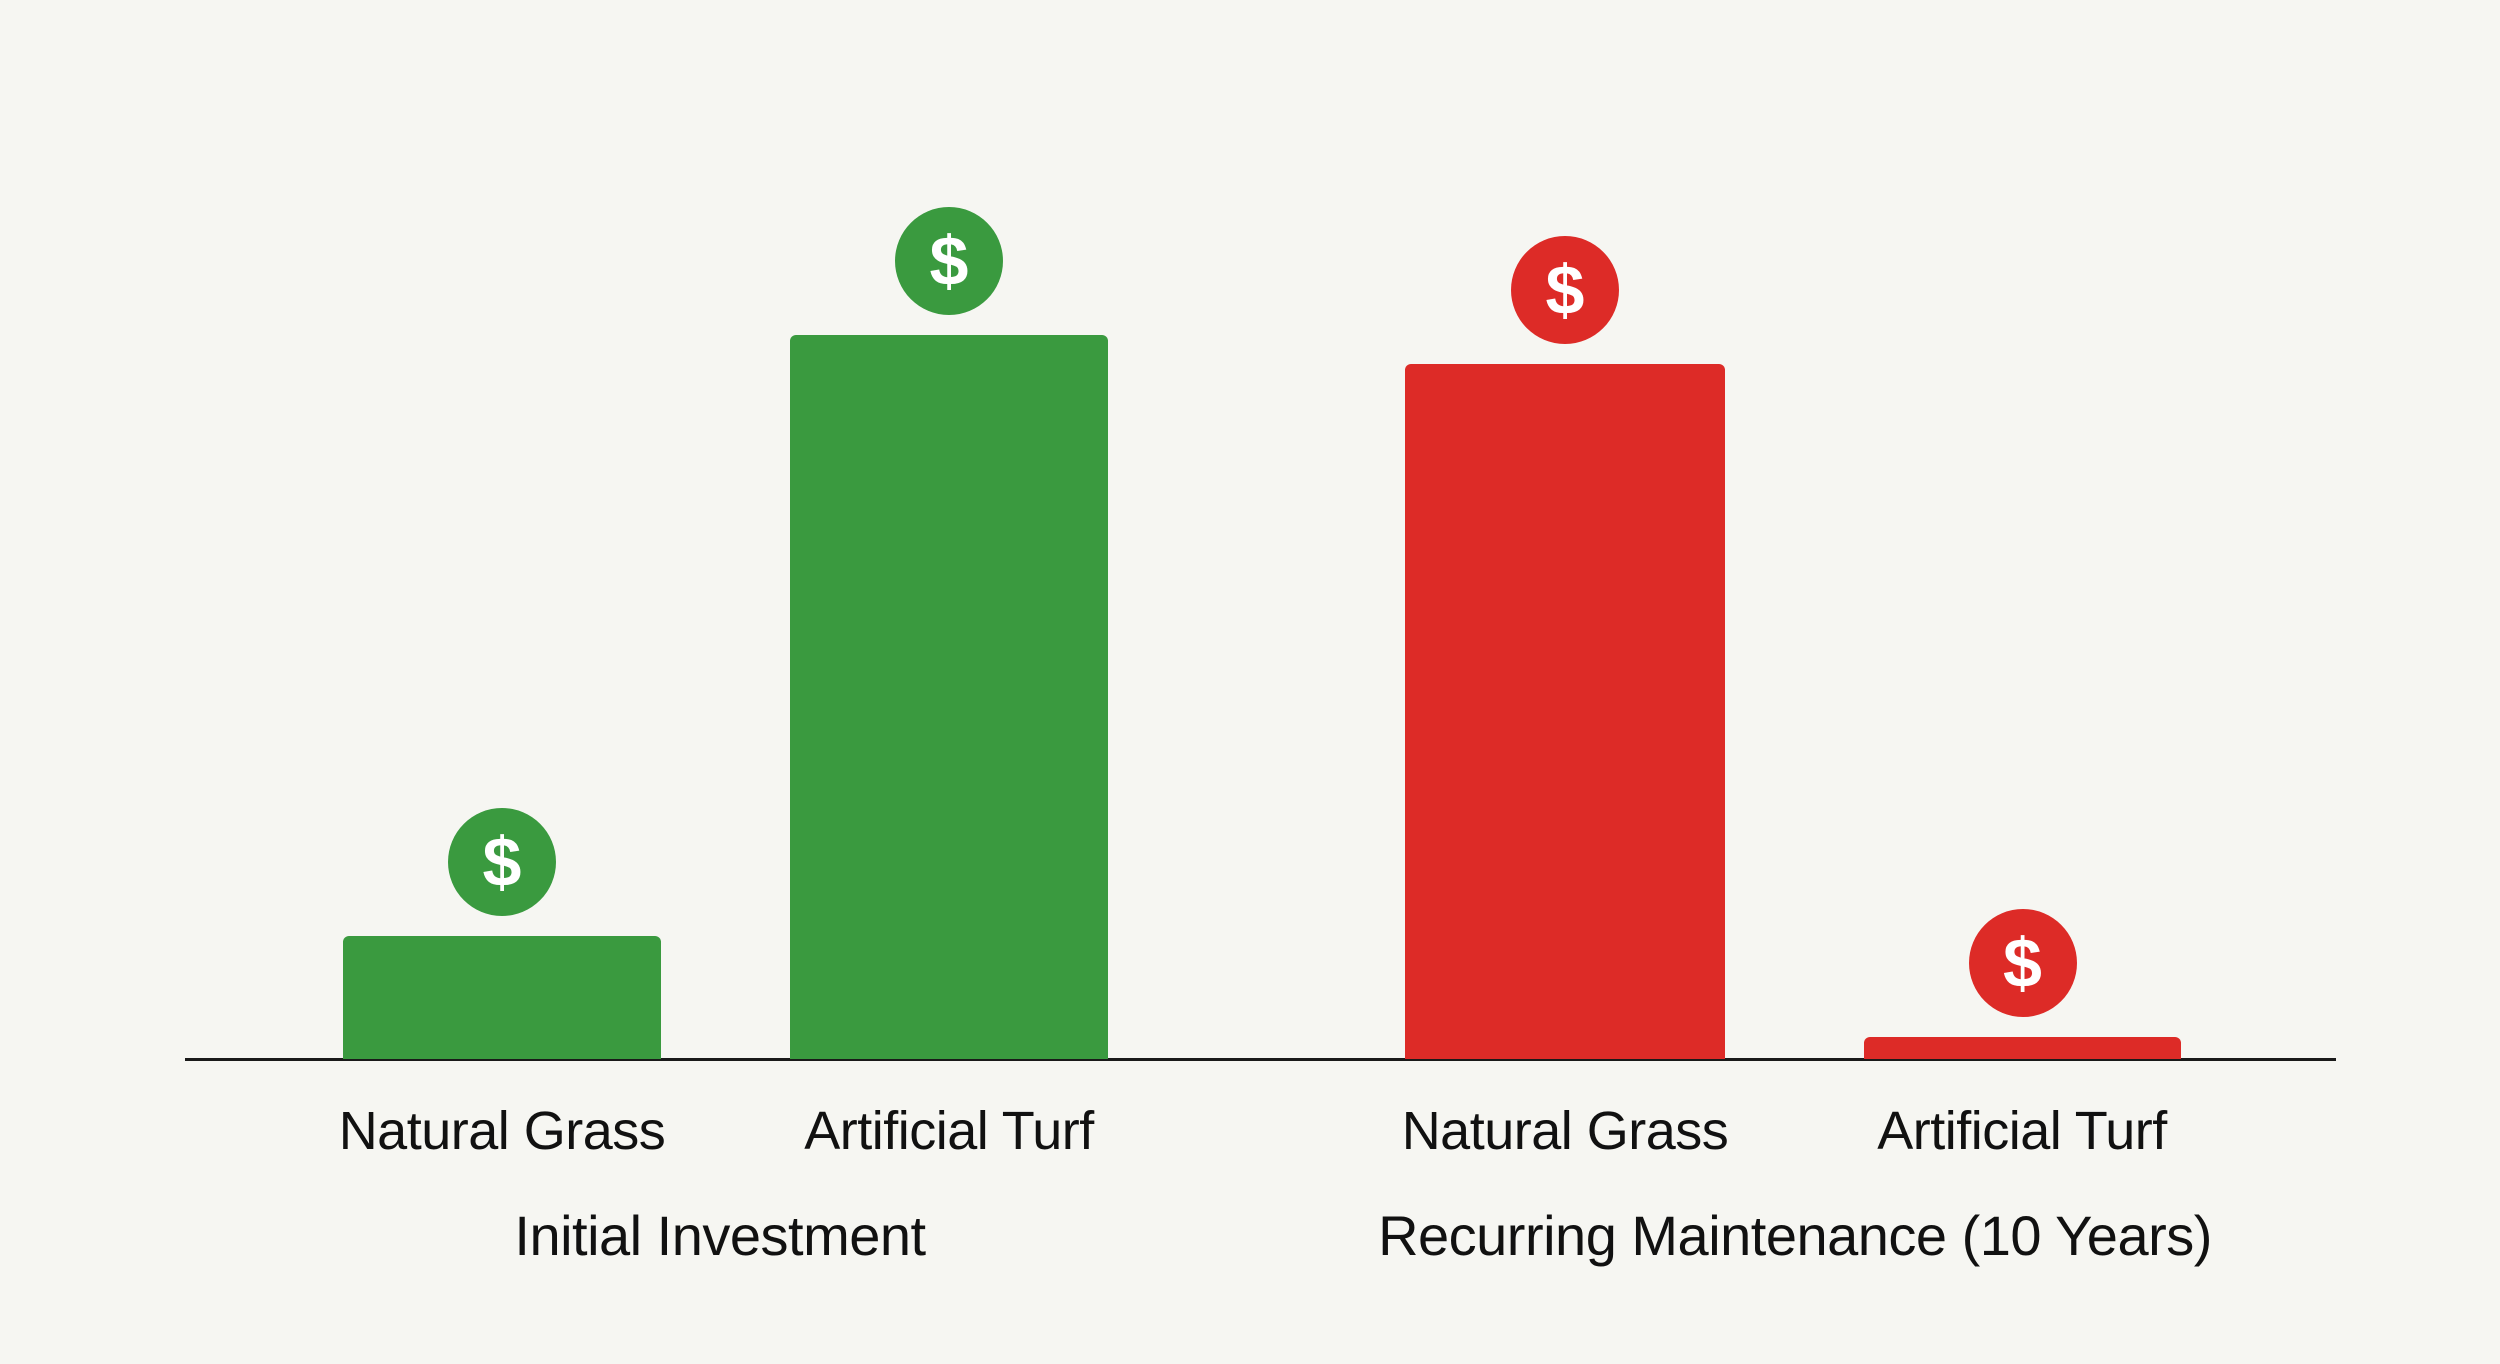 The width and height of the screenshot is (2500, 1364). I want to click on category-label-initial-artificial-turf: Artificial Turf, so click(949, 1131).